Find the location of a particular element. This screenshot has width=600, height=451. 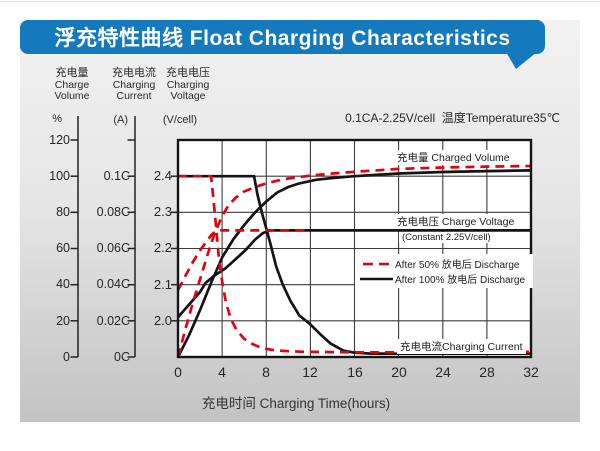

volume-tick-80: 80 is located at coordinates (63, 212).